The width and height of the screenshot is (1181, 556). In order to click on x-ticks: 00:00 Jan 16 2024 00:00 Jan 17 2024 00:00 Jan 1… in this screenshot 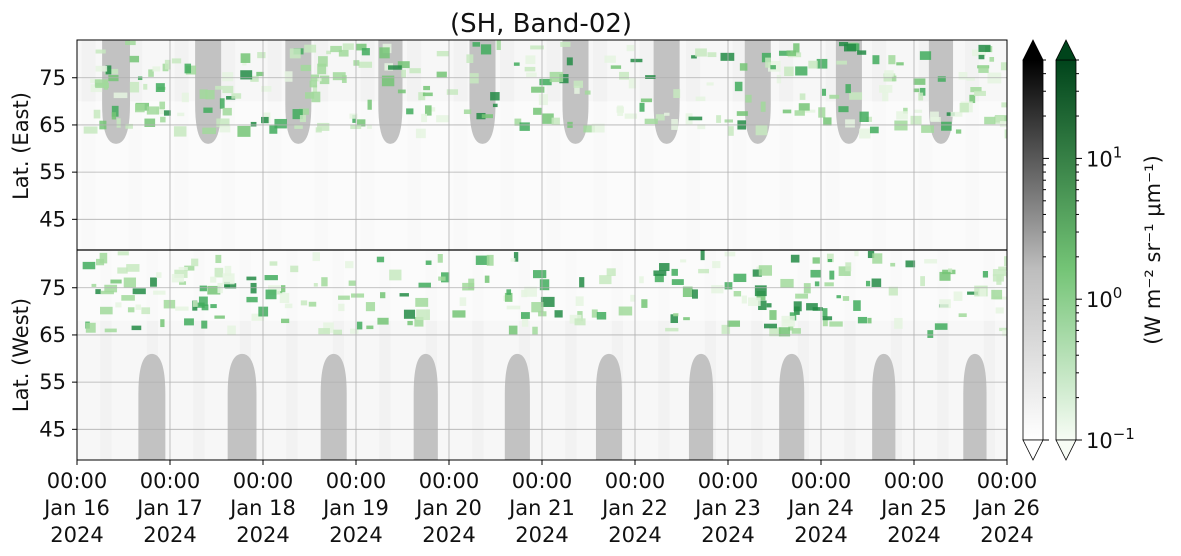, I will do `click(541, 503)`.